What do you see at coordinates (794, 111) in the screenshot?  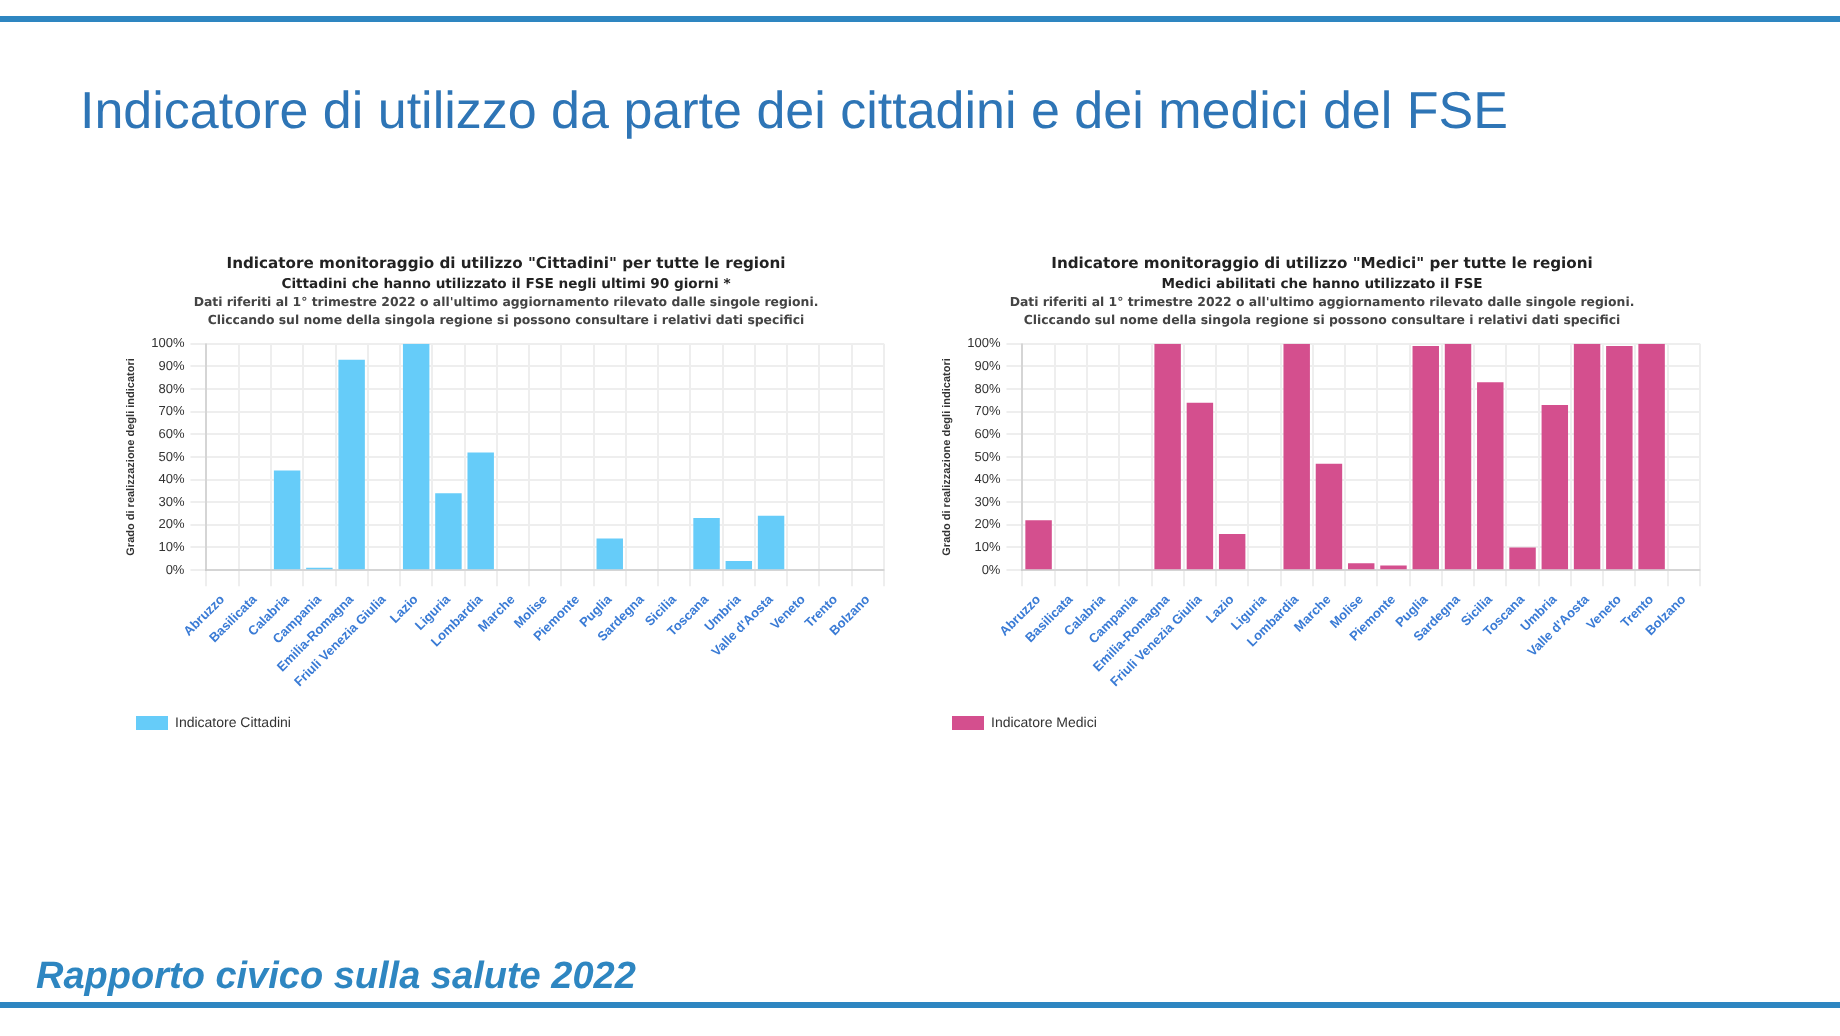 I see `text: Indicatore di utilizzo da parte dei cittadini e dei medici del FSE` at bounding box center [794, 111].